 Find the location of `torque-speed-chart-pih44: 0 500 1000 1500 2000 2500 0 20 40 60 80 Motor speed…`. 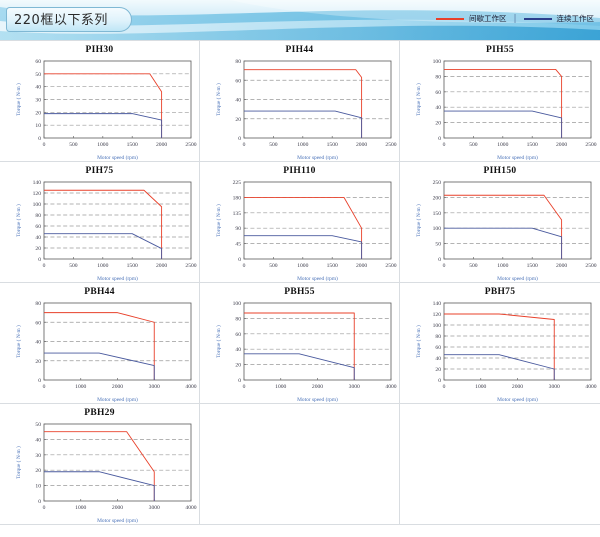

torque-speed-chart-pih44: 0 500 1000 1500 2000 2500 0 20 40 60 80 Motor speed… is located at coordinates (300, 108).